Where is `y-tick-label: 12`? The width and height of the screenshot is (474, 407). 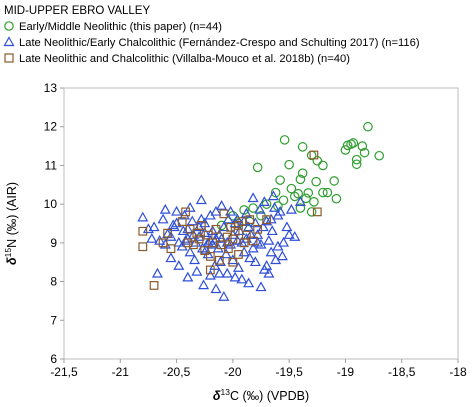 y-tick-label: 12 is located at coordinates (51, 127).